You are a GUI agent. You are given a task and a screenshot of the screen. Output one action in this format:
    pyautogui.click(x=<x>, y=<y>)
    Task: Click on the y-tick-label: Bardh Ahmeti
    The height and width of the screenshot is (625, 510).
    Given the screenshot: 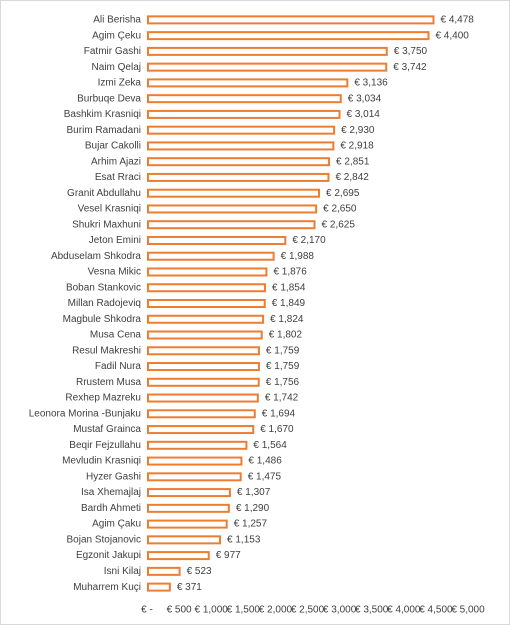 What is the action you would take?
    pyautogui.click(x=111, y=508)
    